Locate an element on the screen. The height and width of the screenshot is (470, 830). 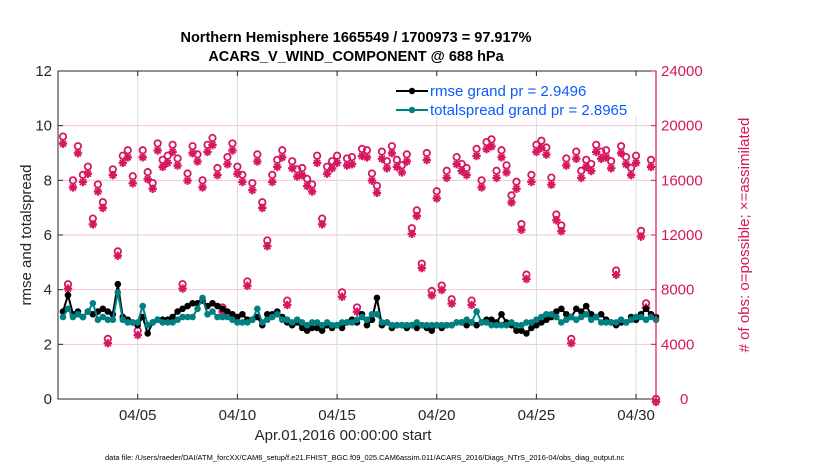
left-tick-label: 6 is located at coordinates (48, 235).